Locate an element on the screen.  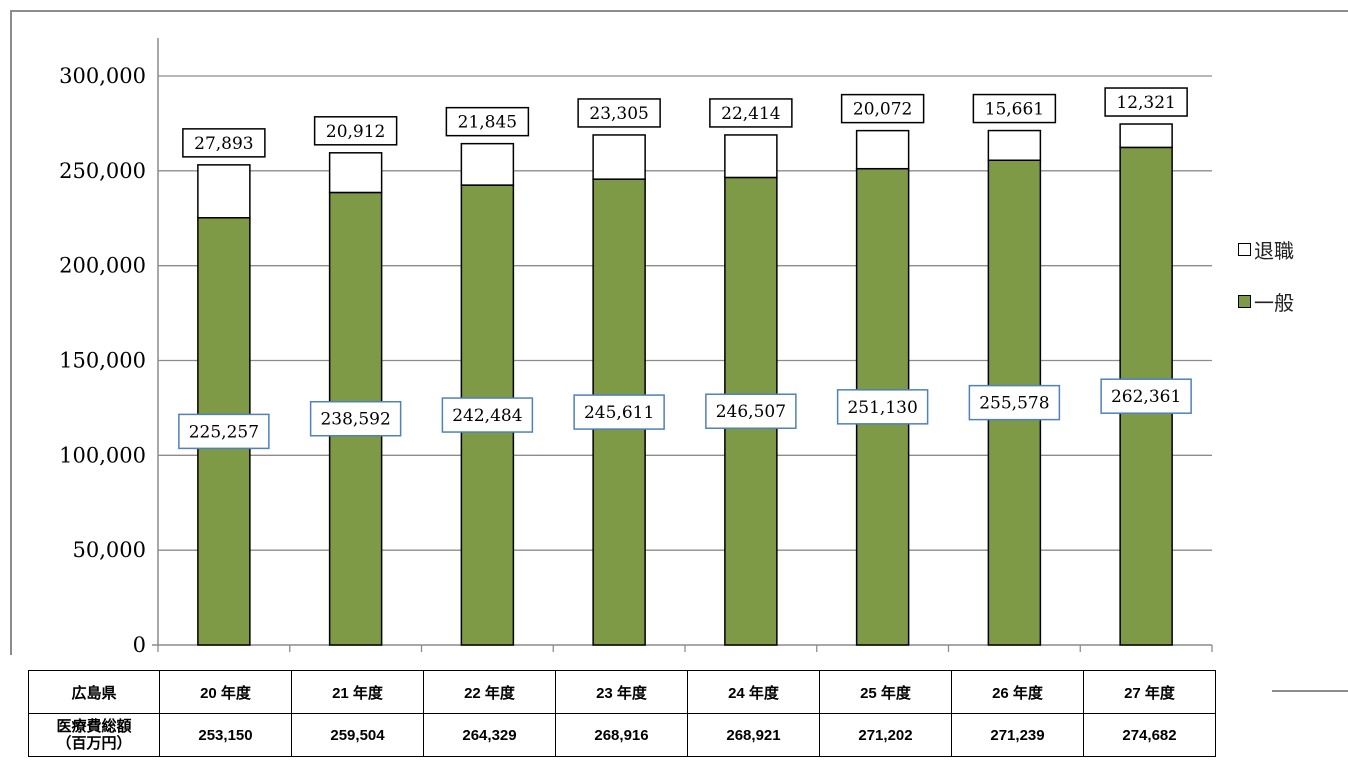
table-row-label-line1: 医療費総額 is located at coordinates (94, 726).